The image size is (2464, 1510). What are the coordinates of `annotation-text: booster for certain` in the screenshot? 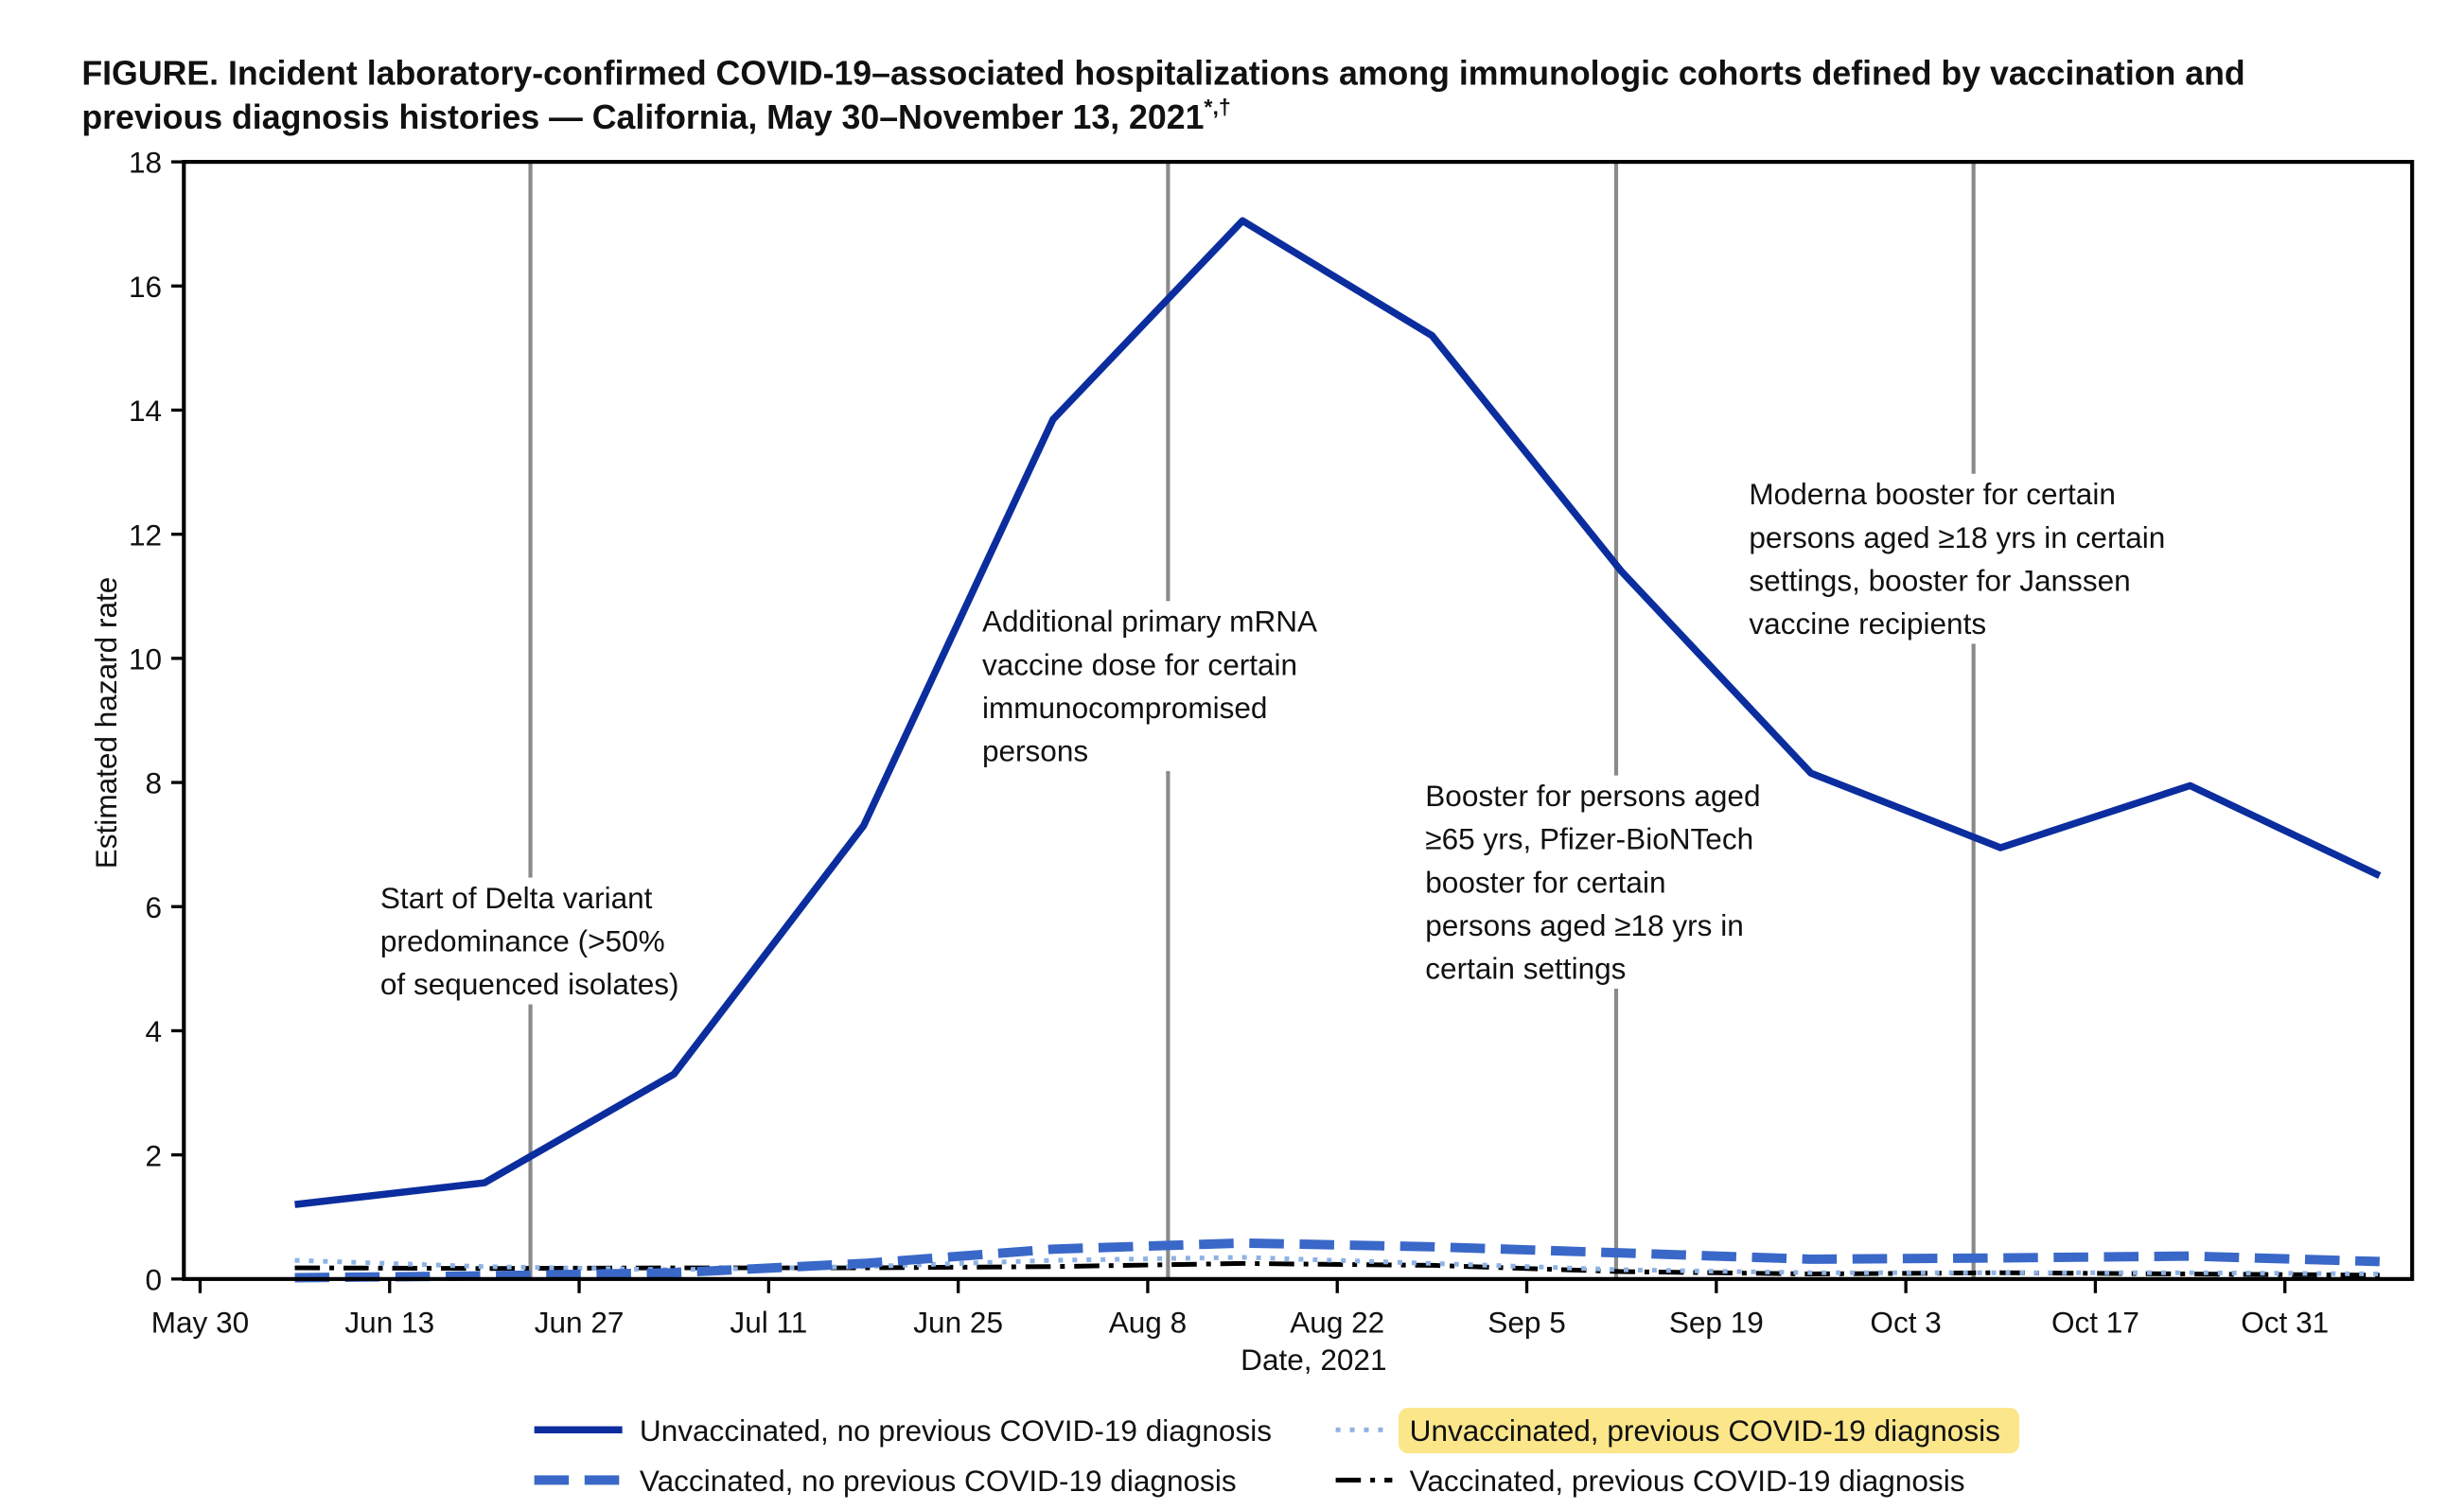 It's located at (1545, 882).